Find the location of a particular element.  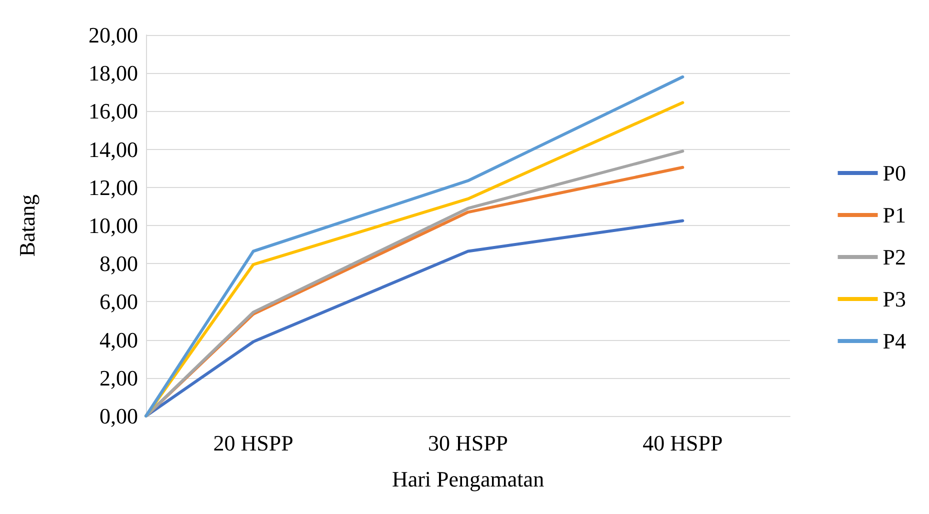

y-tick-label: 12,00 is located at coordinates (113, 187).